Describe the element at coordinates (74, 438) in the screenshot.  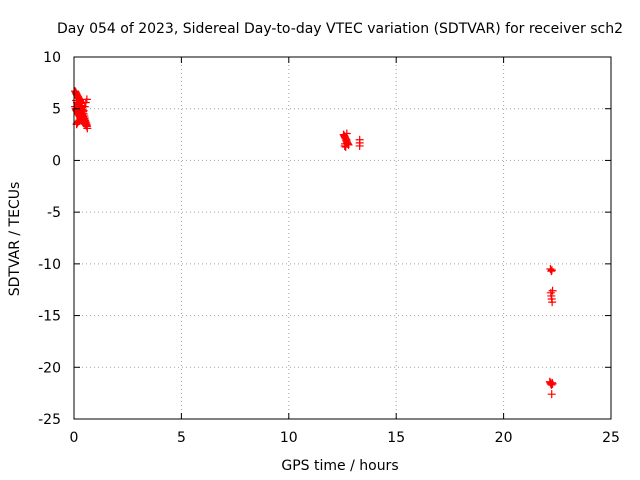
I see `x-tick-label: 0` at that location.